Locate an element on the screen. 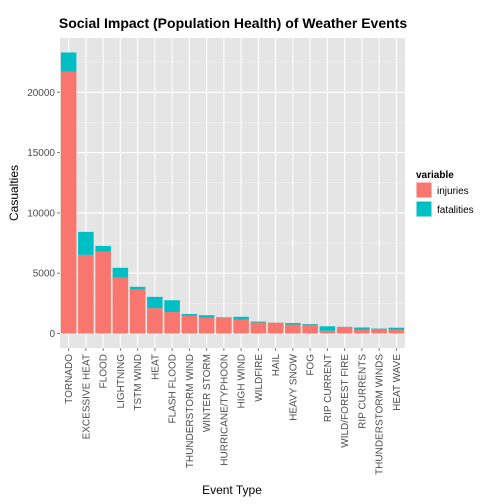 The image size is (504, 504). y-tick-label: 20000 is located at coordinates (41, 93).